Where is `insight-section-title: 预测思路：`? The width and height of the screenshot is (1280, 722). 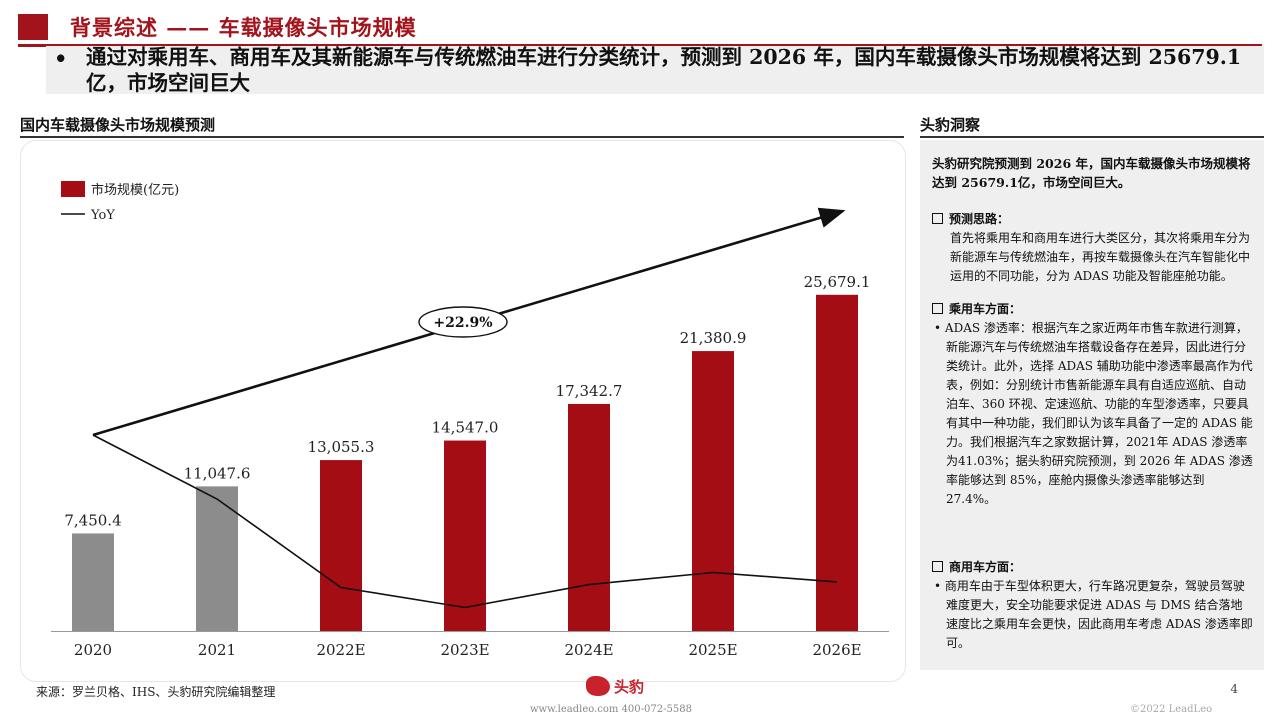
insight-section-title: 预测思路： is located at coordinates (979, 219).